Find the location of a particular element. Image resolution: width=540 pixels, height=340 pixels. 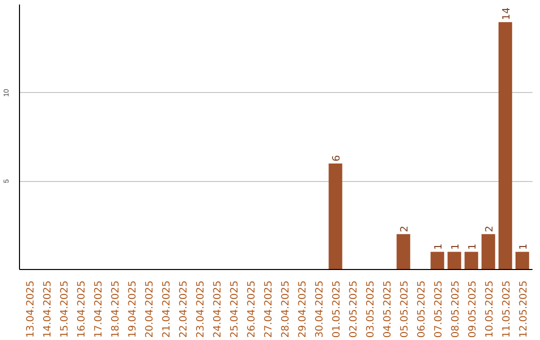

x-tick-label: 03.05.2025 is located at coordinates (370, 309).